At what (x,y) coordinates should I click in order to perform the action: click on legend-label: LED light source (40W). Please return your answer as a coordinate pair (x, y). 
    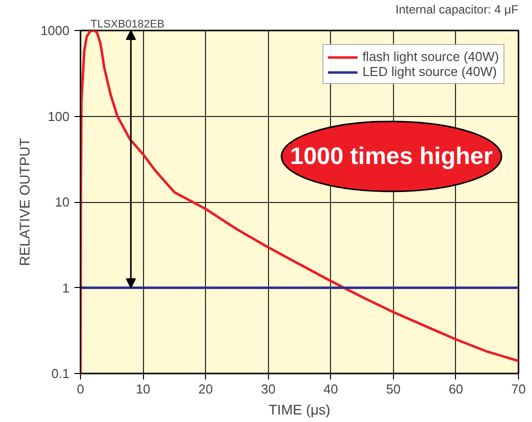
    Looking at the image, I should click on (429, 71).